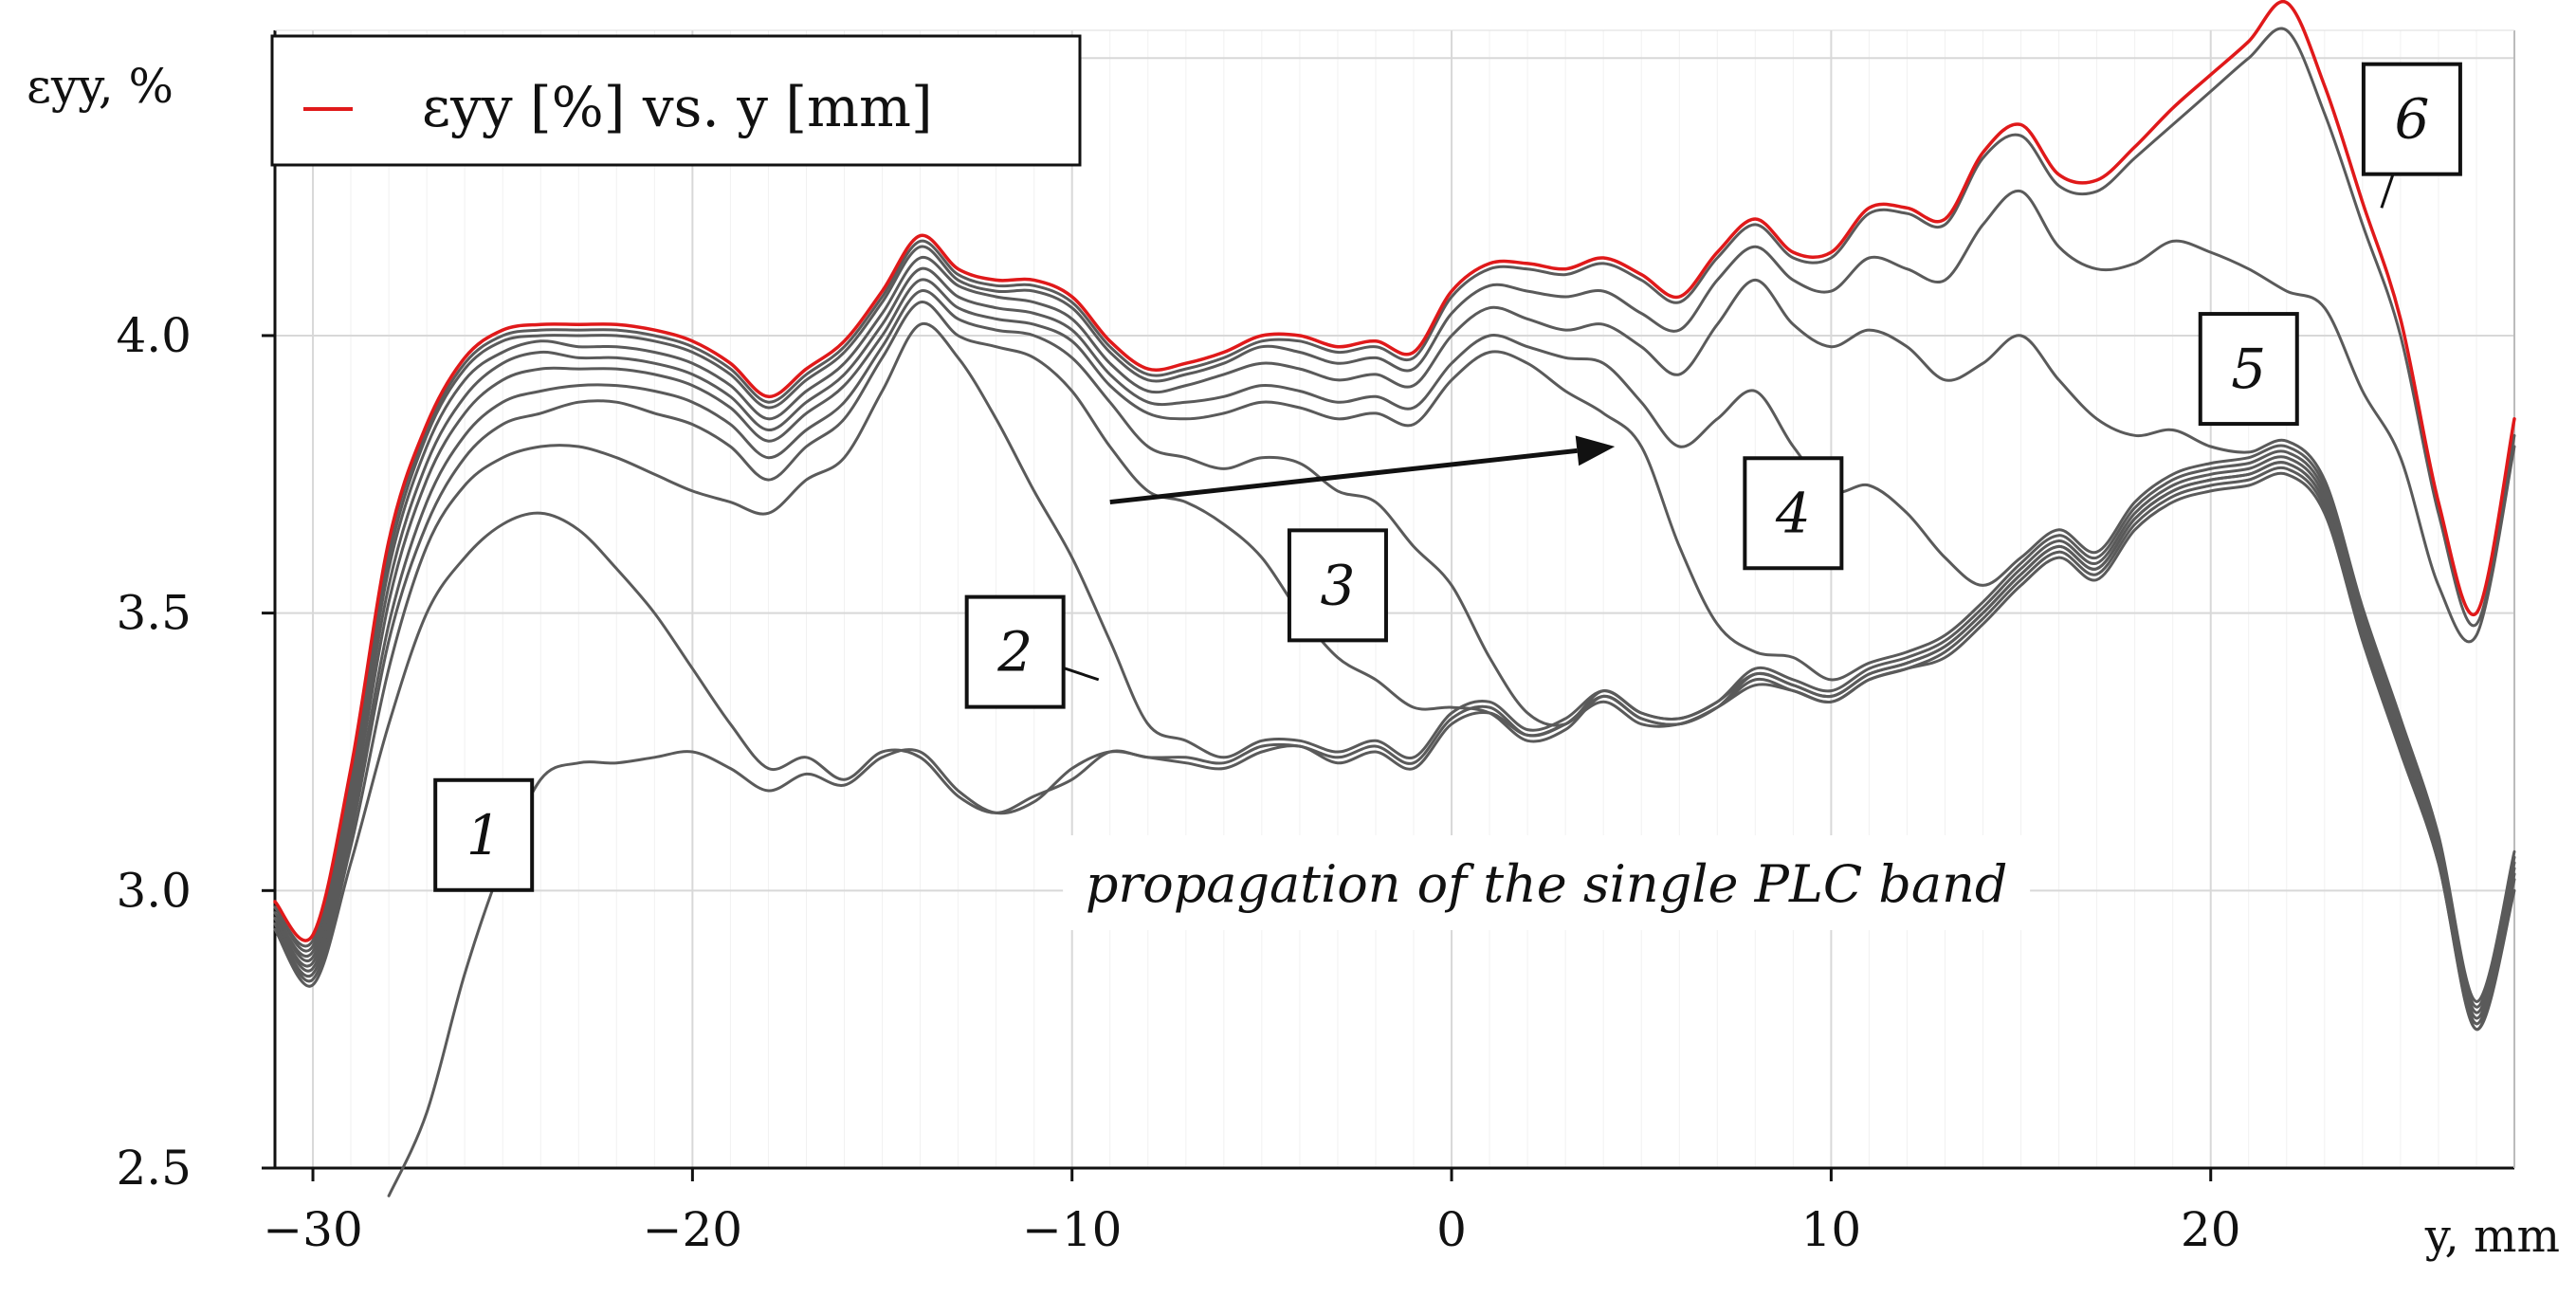 The height and width of the screenshot is (1297, 2576). Describe the element at coordinates (1072, 1229) in the screenshot. I see `x-tick-label: −10` at that location.